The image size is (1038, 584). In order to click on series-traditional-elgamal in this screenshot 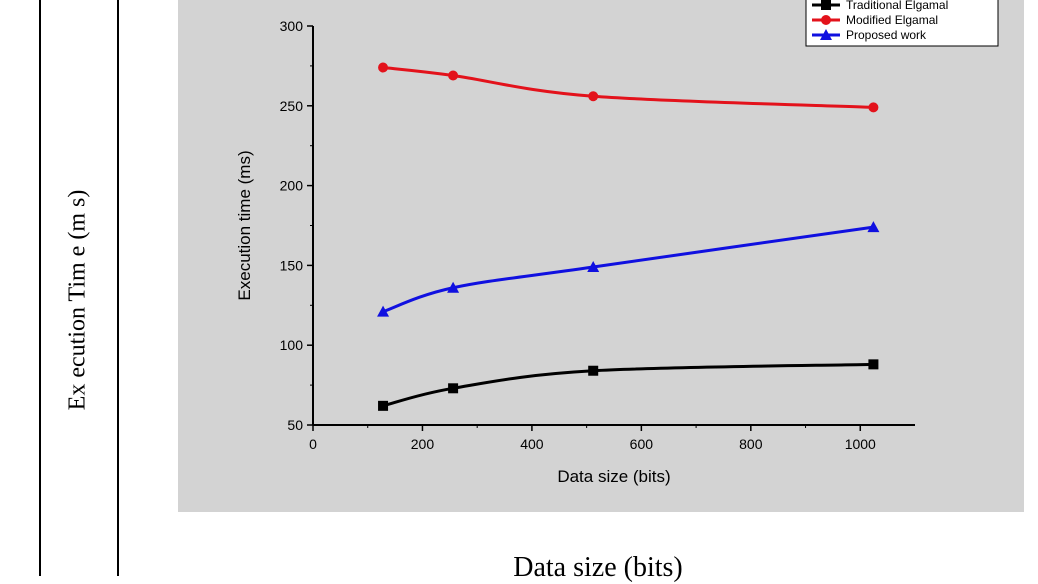, I will do `click(628, 385)`.